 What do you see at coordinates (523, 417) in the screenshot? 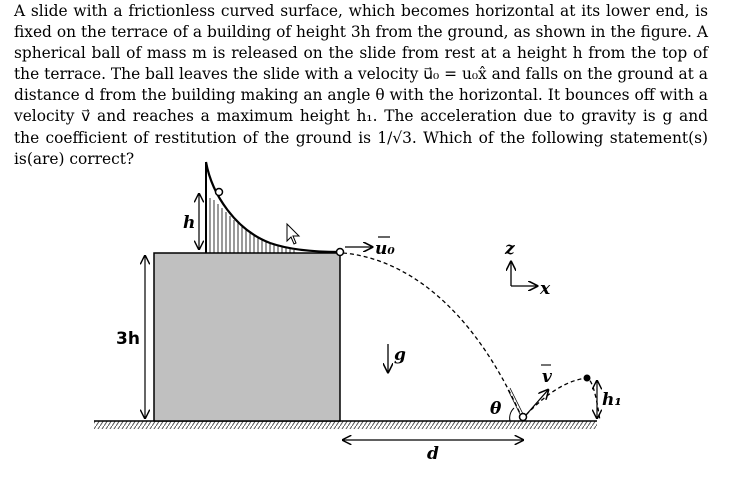
I see `ball-landing` at bounding box center [523, 417].